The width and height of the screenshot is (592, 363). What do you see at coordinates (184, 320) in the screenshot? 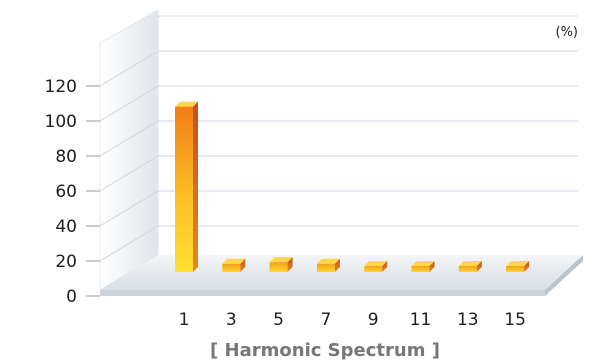
I see `x-tick-label: 1` at bounding box center [184, 320].